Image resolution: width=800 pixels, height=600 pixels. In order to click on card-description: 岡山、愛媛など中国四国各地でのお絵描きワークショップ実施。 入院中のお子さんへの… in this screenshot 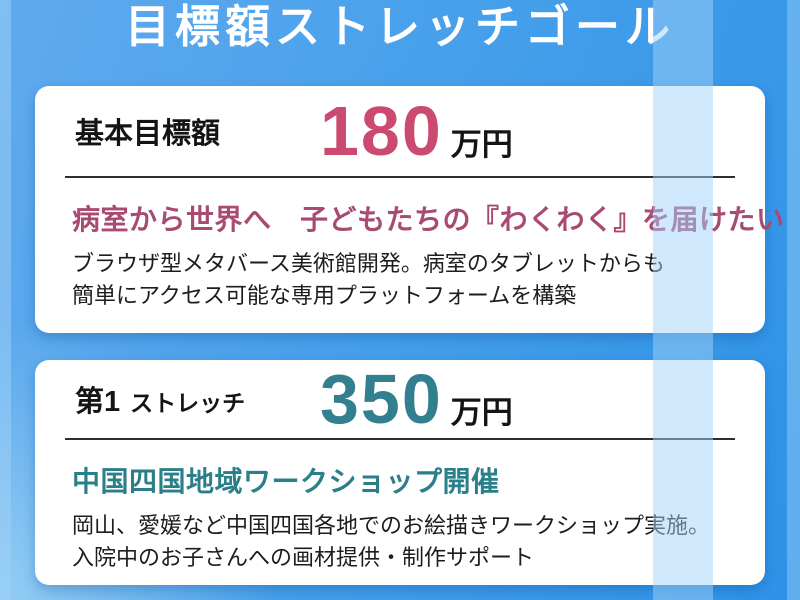, I will do `click(404, 542)`.